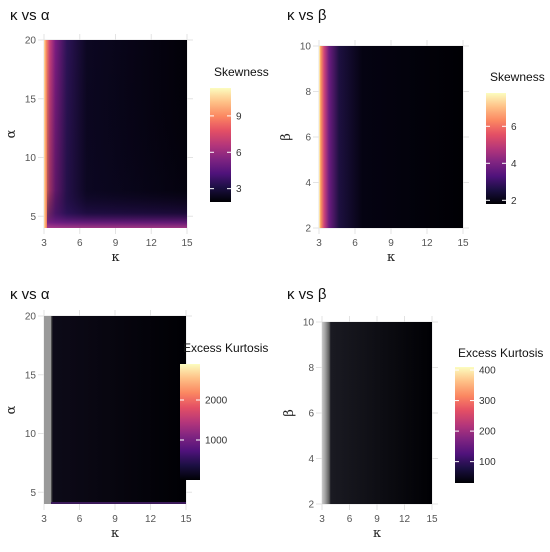 The image size is (550, 552). I want to click on legend-tick-label: 3, so click(239, 189).